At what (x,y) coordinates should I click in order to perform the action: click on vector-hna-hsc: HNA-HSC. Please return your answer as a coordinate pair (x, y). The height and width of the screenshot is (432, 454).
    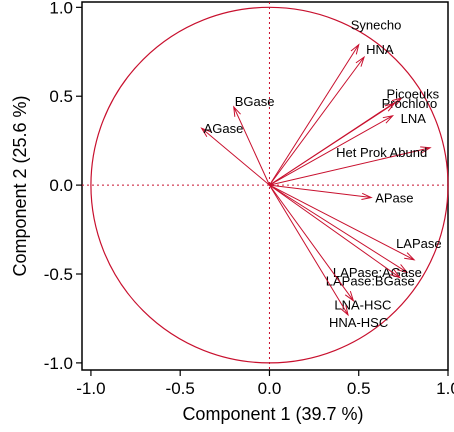
    Looking at the image, I should click on (328, 257).